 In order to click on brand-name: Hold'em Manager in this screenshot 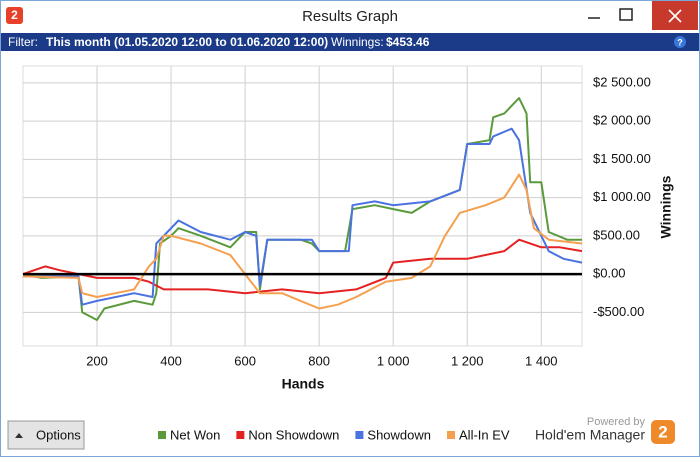, I will do `click(590, 435)`.